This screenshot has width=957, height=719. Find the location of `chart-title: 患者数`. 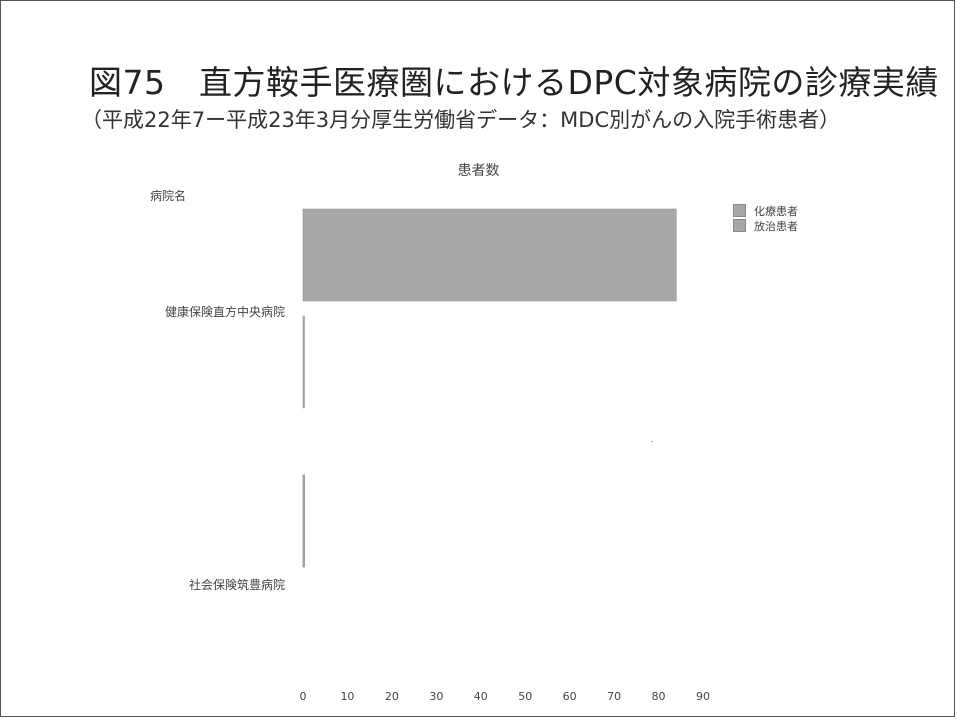

chart-title: 患者数 is located at coordinates (478, 171).